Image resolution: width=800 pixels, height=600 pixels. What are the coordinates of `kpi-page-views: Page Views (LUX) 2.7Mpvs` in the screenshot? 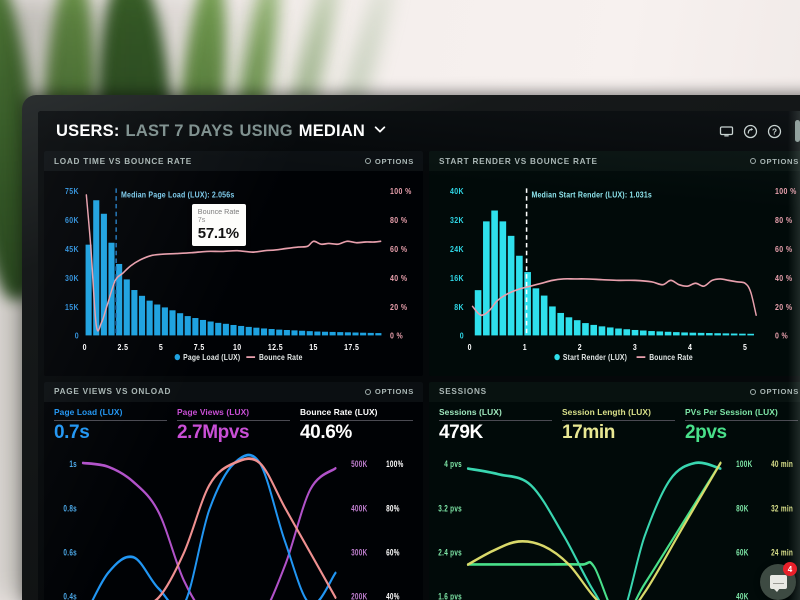 It's located at (233, 425).